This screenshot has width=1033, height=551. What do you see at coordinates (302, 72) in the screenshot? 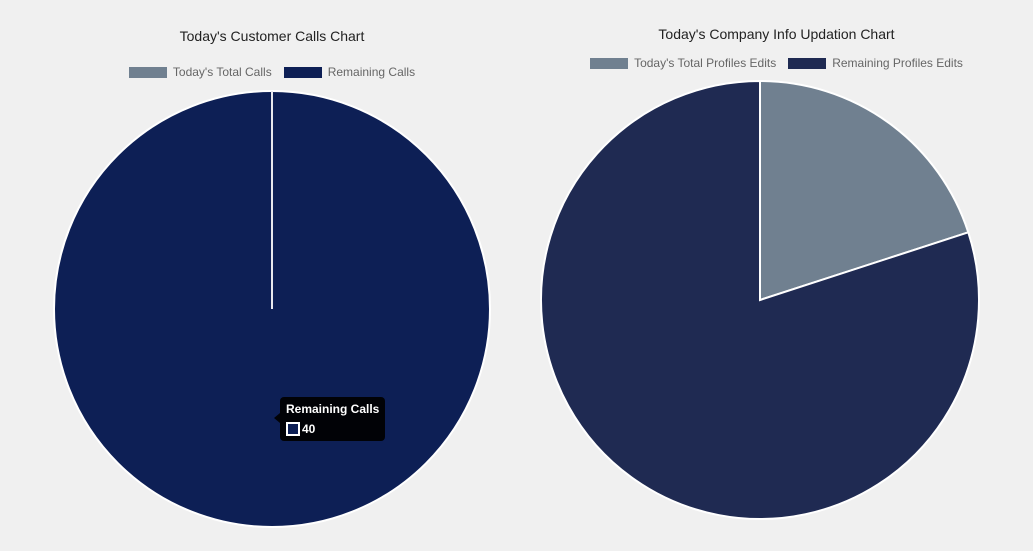
I see `legend-swatch-remaining-calls` at bounding box center [302, 72].